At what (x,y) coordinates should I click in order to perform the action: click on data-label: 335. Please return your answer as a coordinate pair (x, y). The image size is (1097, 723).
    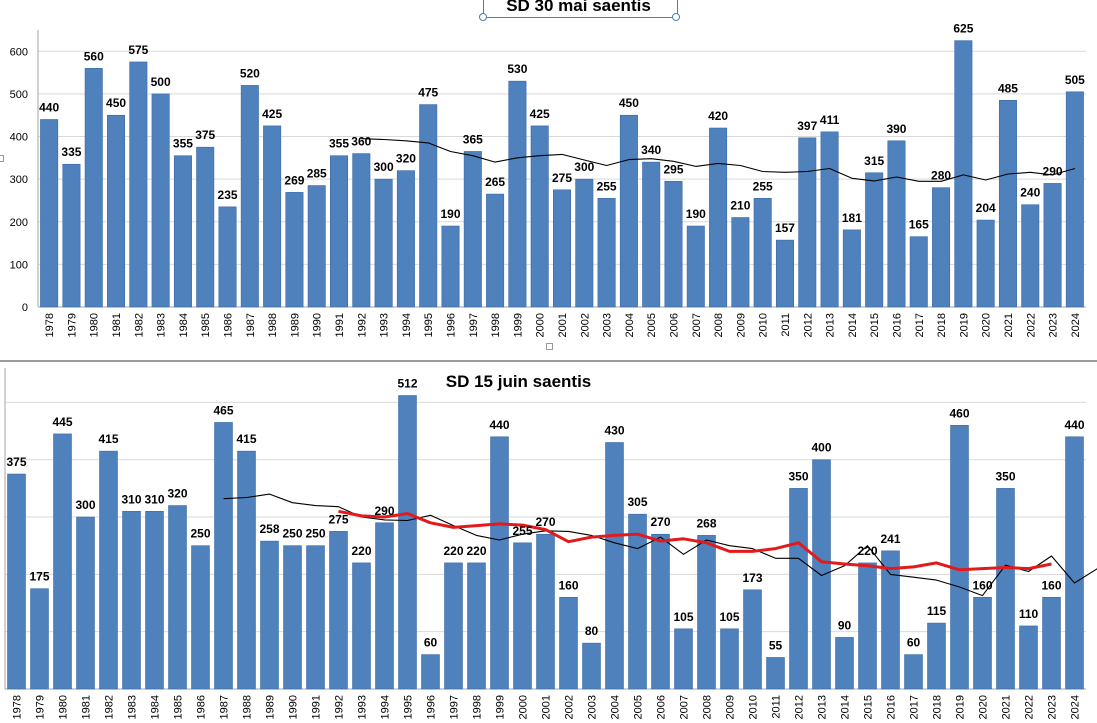
    Looking at the image, I should click on (71, 152).